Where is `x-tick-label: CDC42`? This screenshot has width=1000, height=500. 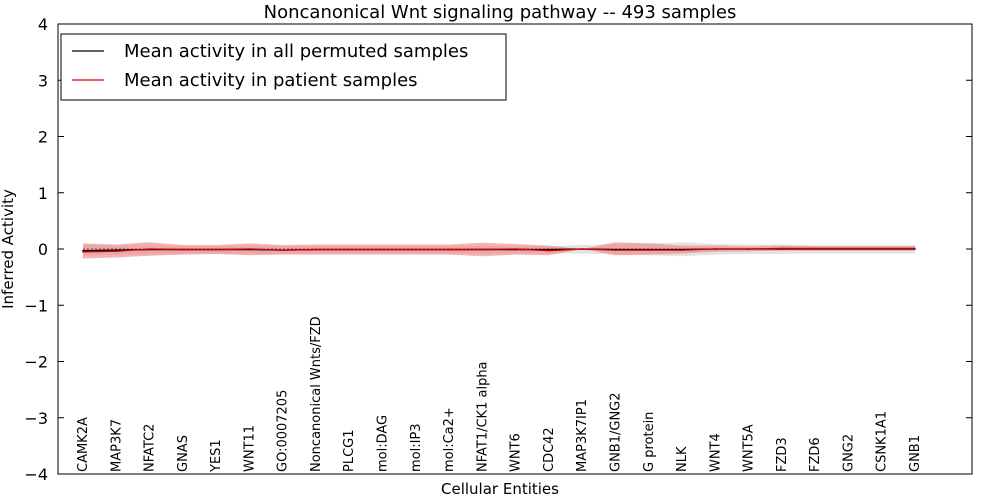
x-tick-label: CDC42 is located at coordinates (549, 449).